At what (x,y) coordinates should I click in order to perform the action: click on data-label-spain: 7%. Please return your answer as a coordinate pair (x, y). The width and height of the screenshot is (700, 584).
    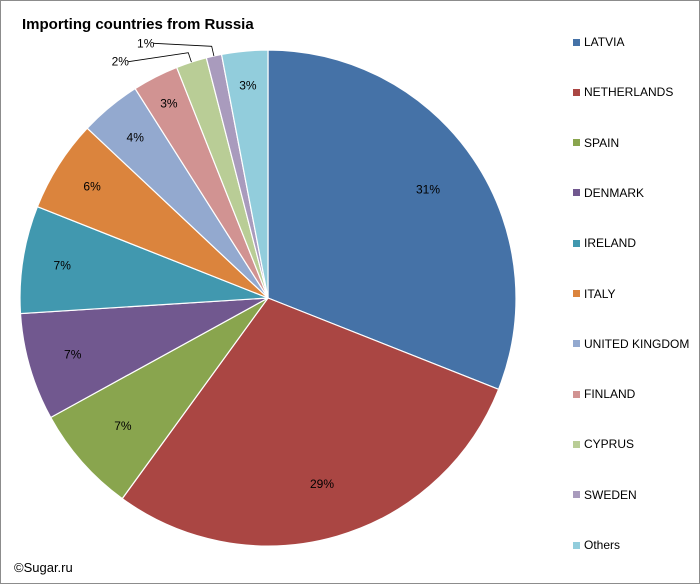
    Looking at the image, I should click on (123, 426).